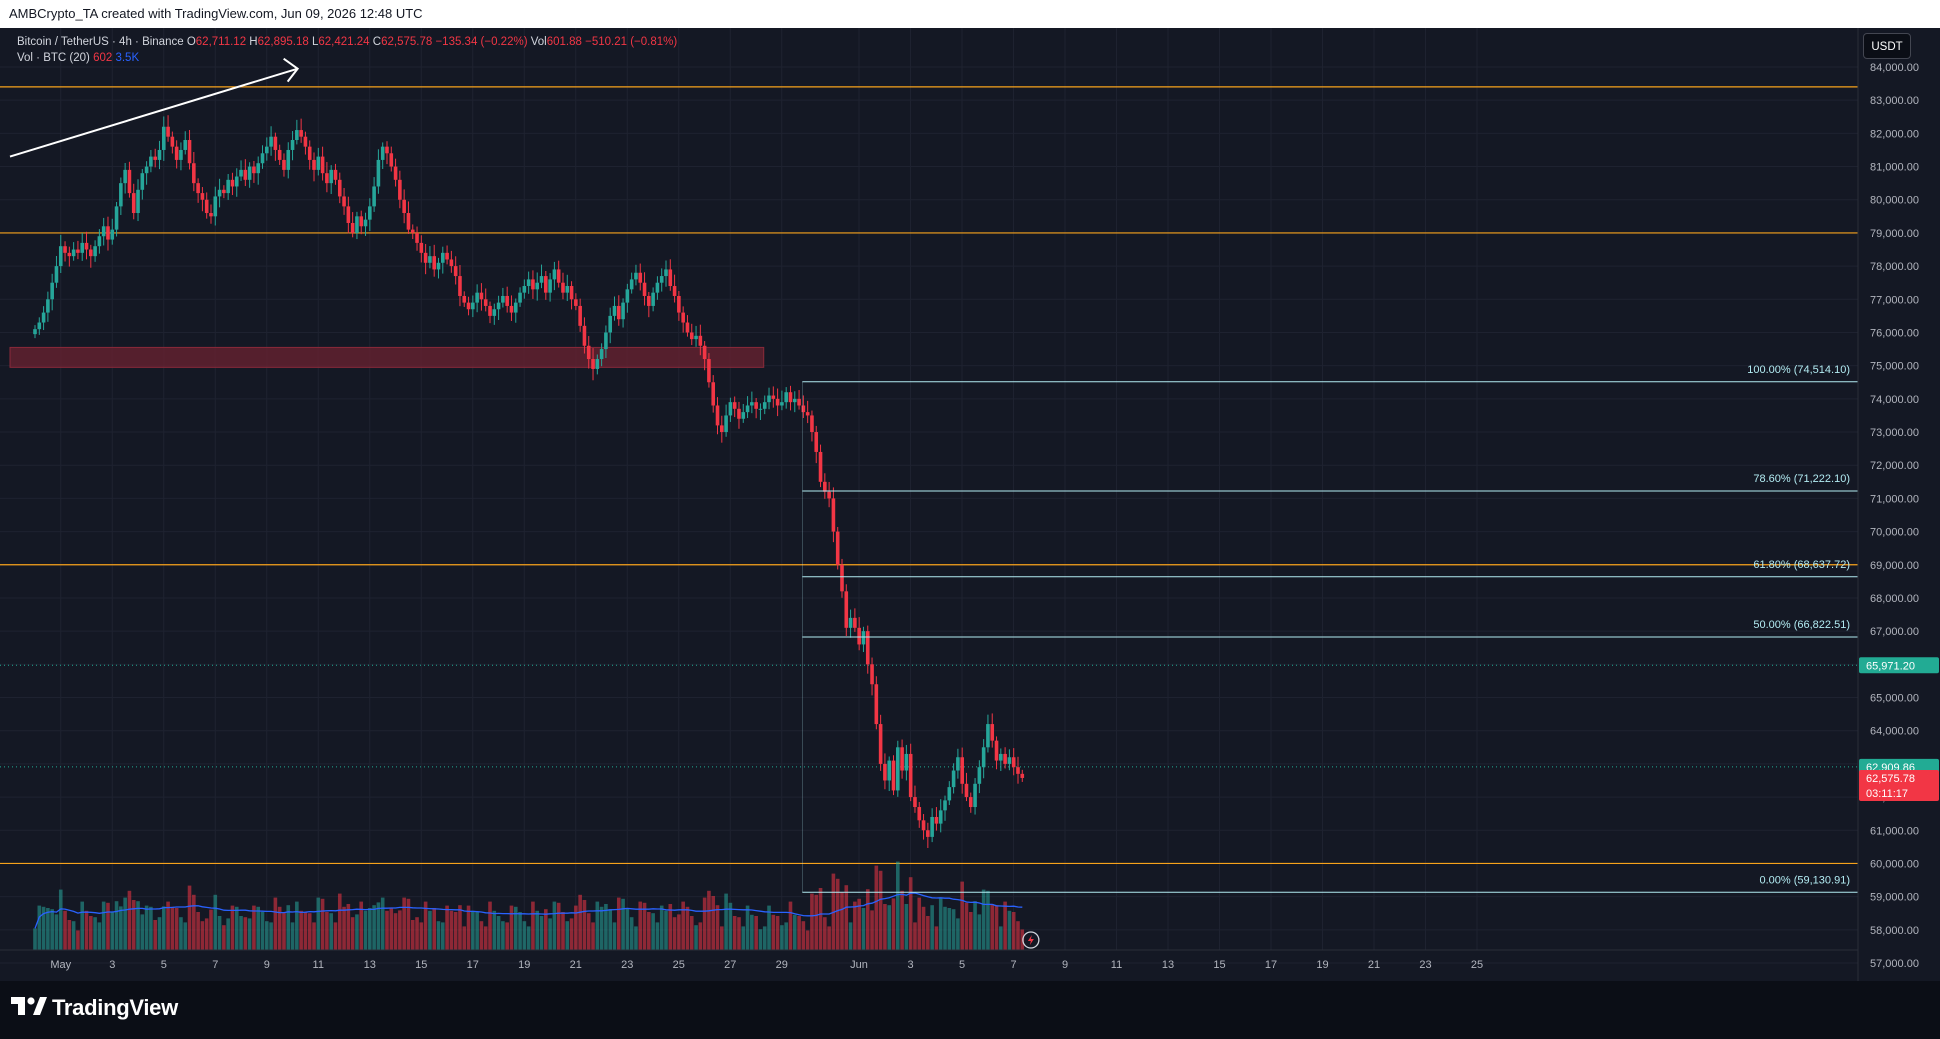 This screenshot has height=1039, width=1940. I want to click on time-tick-label: 13, so click(1168, 965).